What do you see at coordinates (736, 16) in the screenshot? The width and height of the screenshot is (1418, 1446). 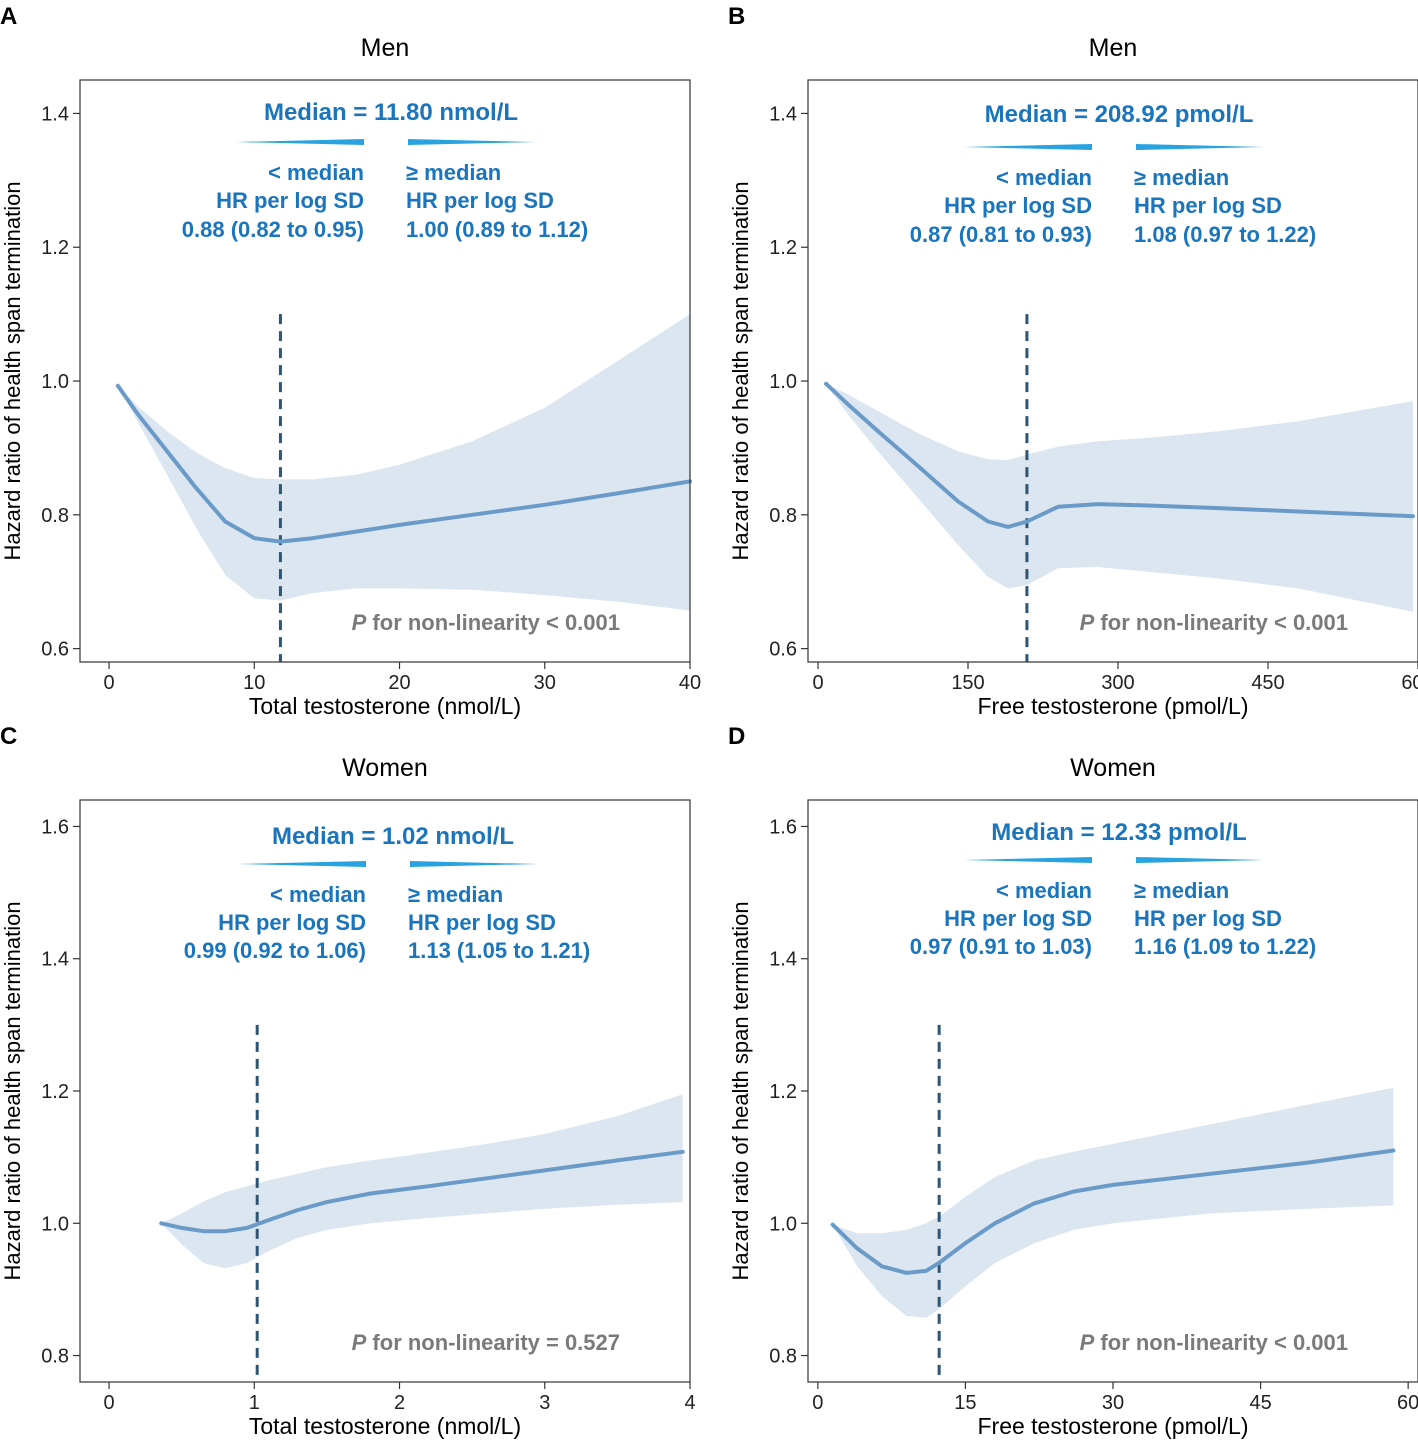 I see `panel-letter: B` at bounding box center [736, 16].